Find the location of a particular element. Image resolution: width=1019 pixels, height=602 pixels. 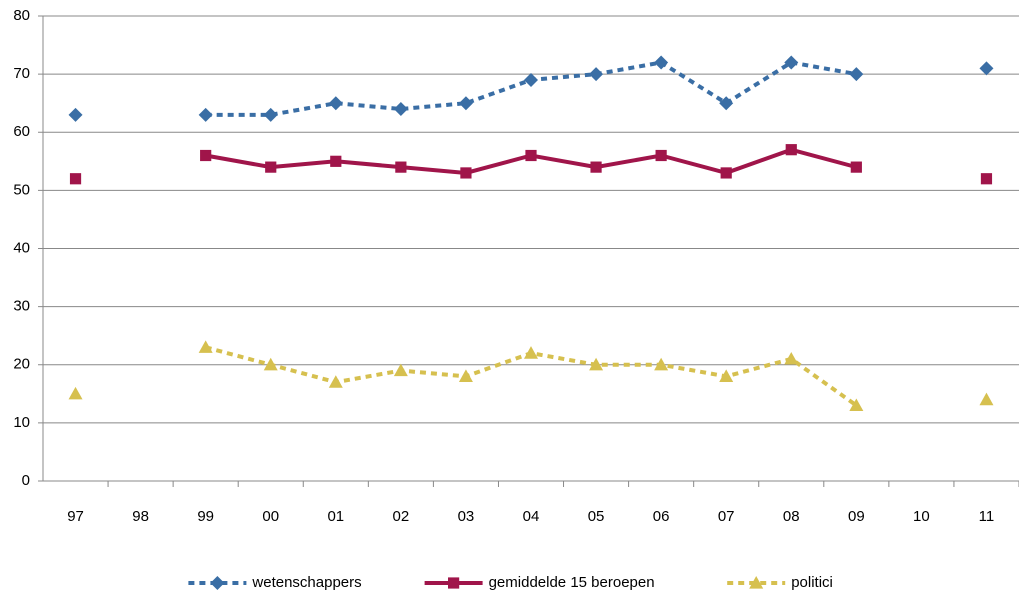

y-tick-label: 50 is located at coordinates (21, 189).